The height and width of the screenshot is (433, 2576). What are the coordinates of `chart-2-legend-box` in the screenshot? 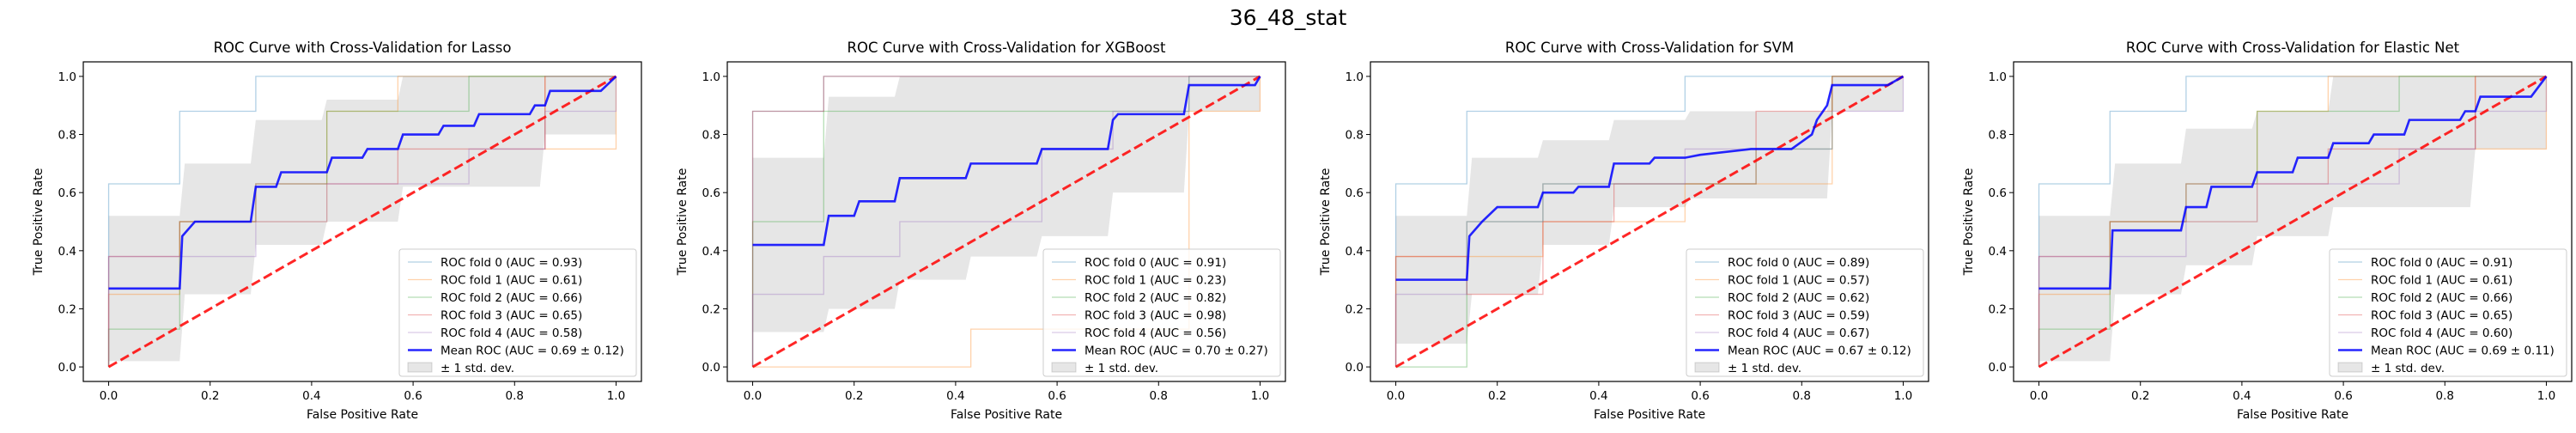 It's located at (1805, 312).